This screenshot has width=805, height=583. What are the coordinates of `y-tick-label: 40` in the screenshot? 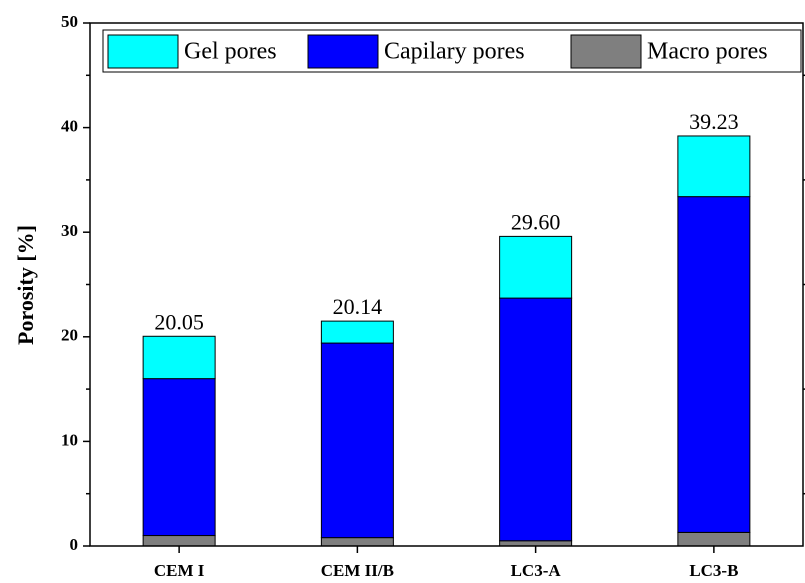 It's located at (69, 126).